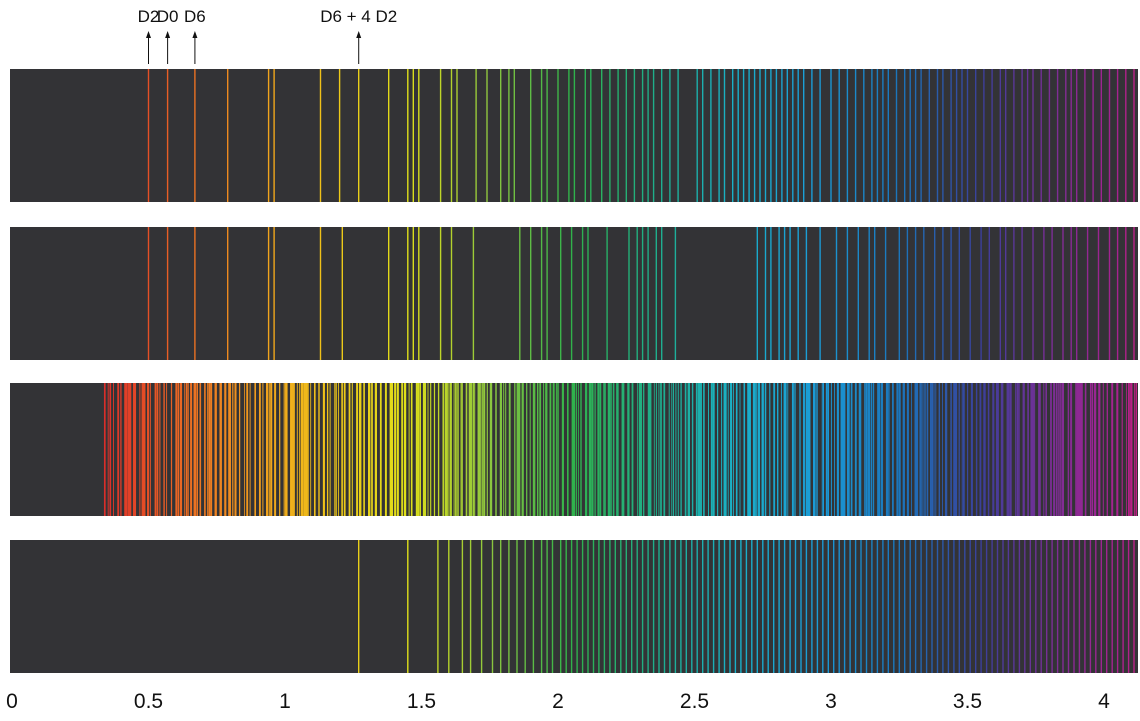 Image resolution: width=1140 pixels, height=721 pixels. I want to click on x-tick-label: 2, so click(558, 701).